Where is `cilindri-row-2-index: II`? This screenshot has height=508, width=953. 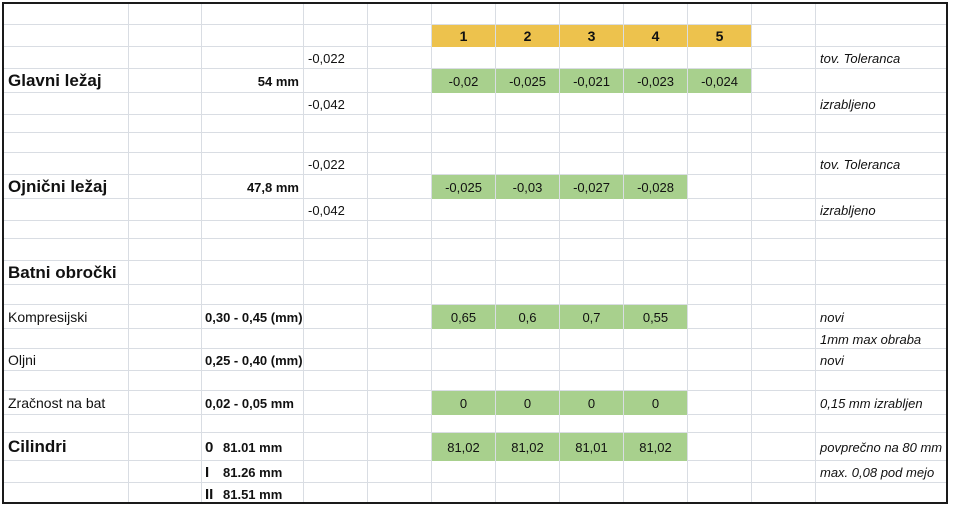
cilindri-row-2-index: II is located at coordinates (209, 494).